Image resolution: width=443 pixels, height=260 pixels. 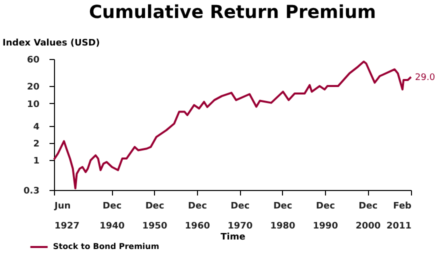 What do you see at coordinates (240, 217) in the screenshot?
I see `x-tick-label: Dec 1970` at bounding box center [240, 217].